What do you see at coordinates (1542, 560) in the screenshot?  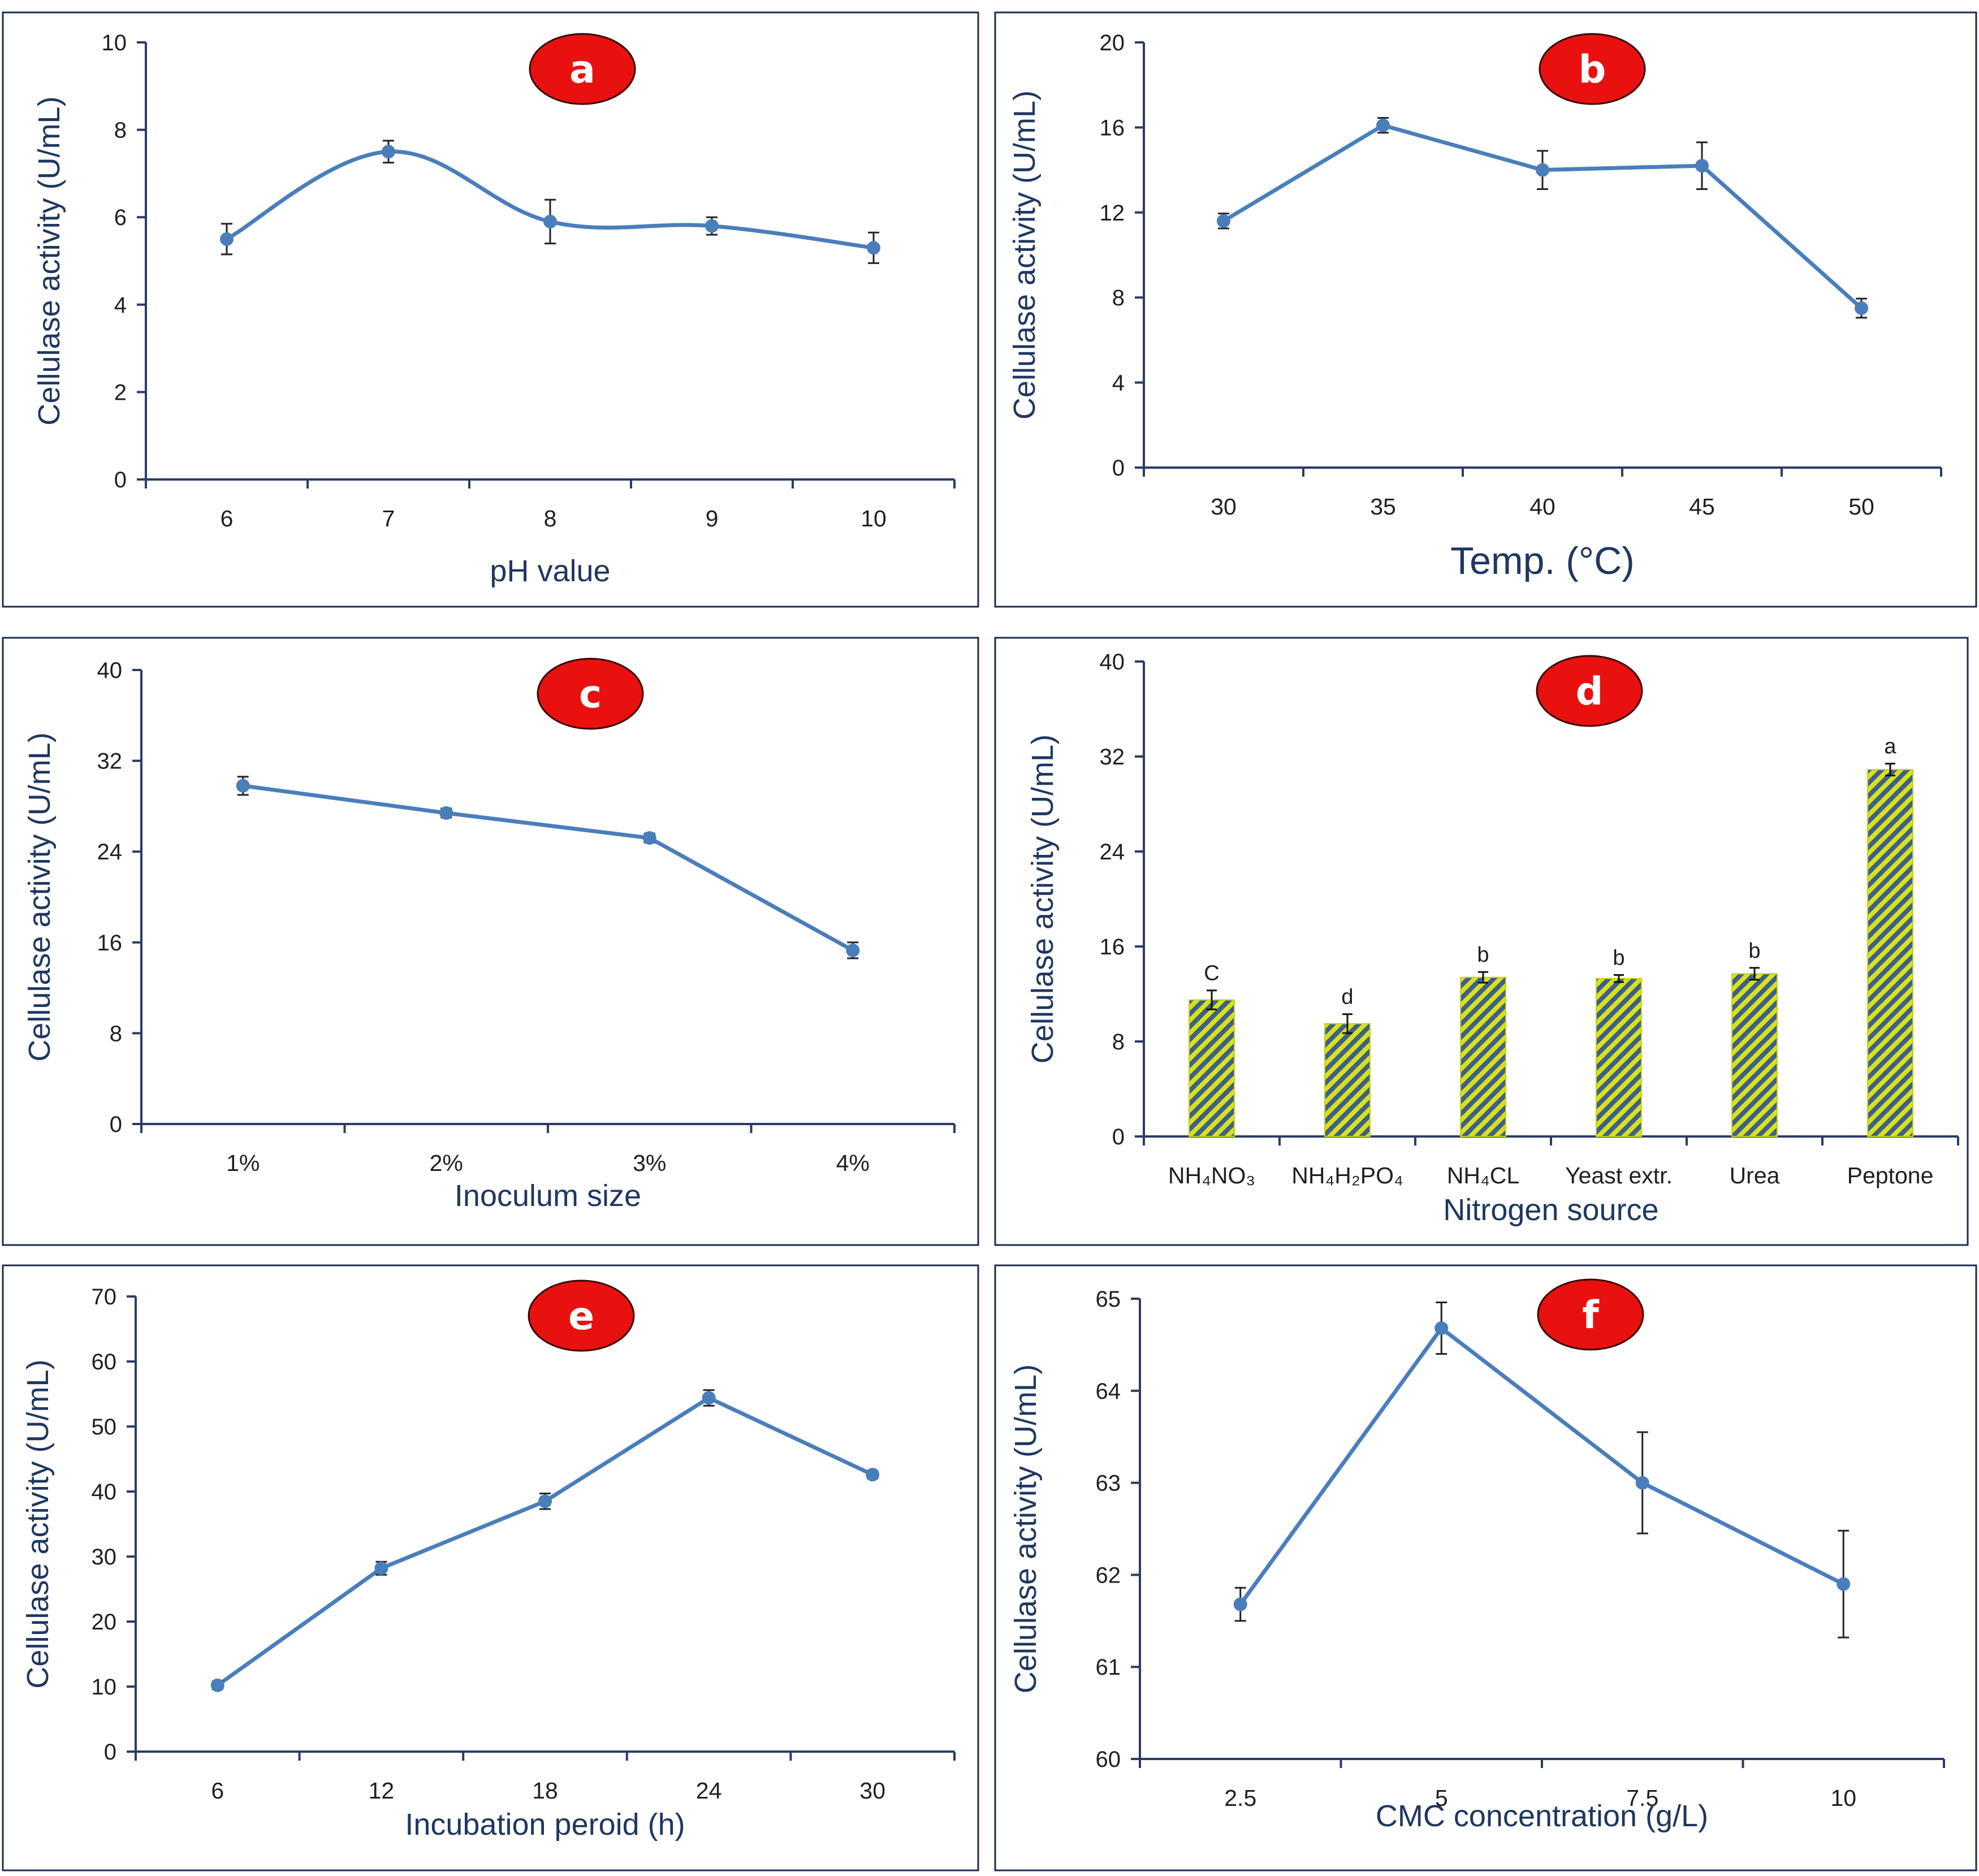 I see `x-axis-title: Temp. (°C)` at bounding box center [1542, 560].